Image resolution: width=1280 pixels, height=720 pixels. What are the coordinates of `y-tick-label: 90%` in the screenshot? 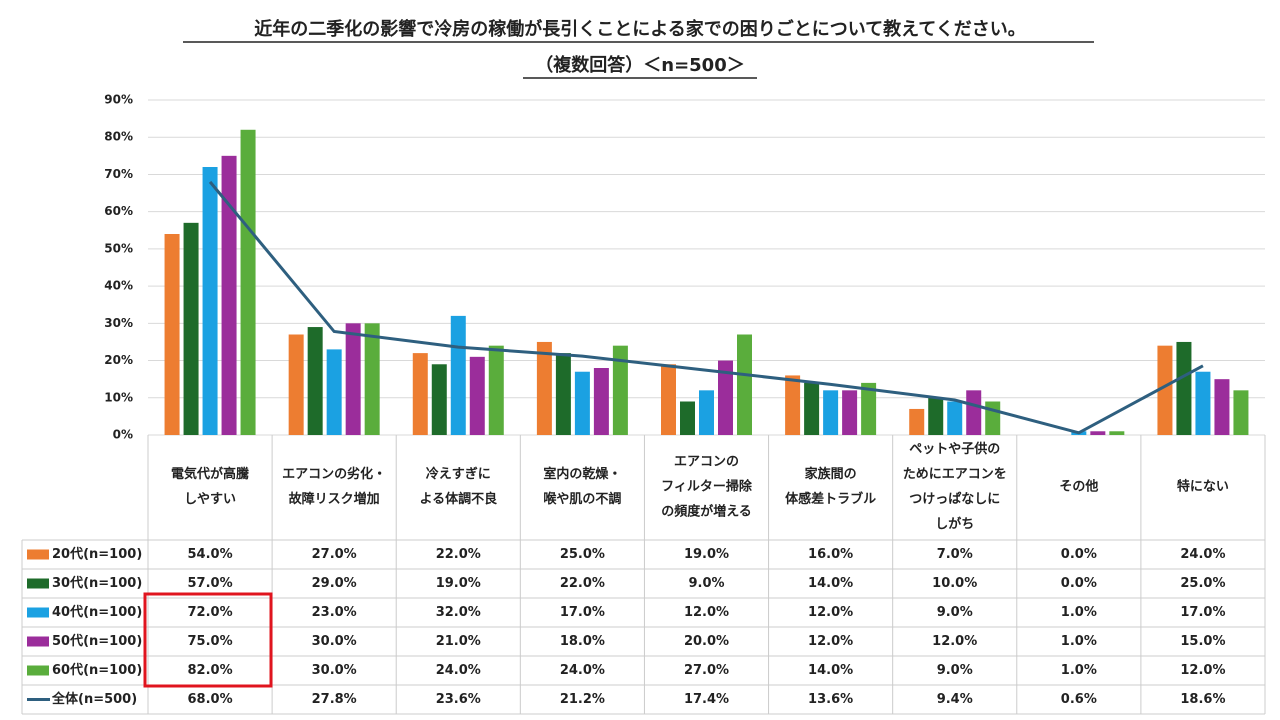 It's located at (118, 100).